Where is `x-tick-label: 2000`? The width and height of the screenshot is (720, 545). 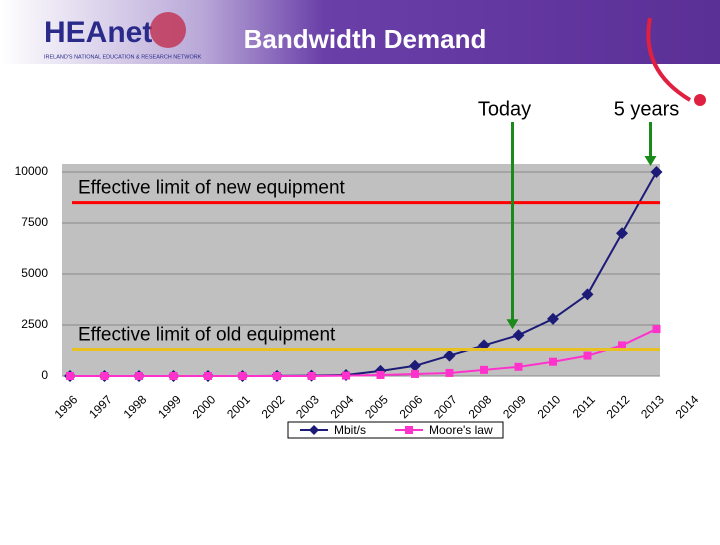 x-tick-label: 2000 is located at coordinates (204, 406).